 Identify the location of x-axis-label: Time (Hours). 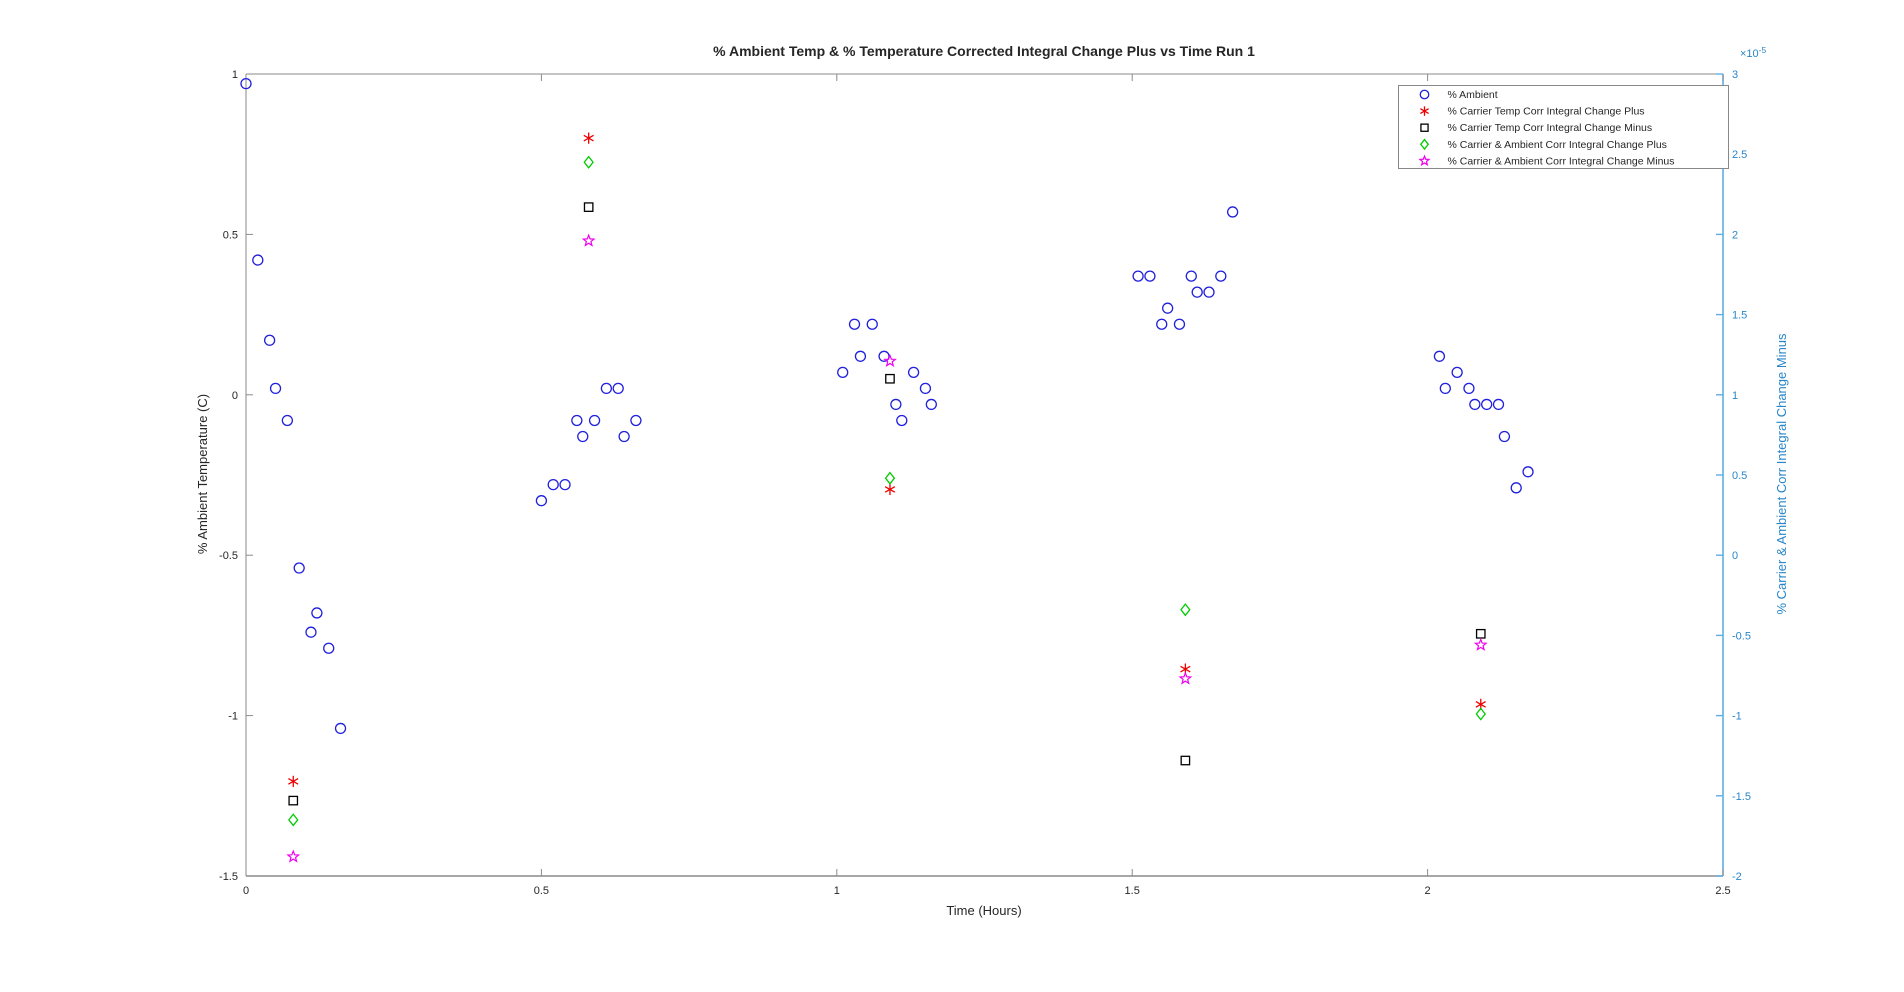
(983, 910).